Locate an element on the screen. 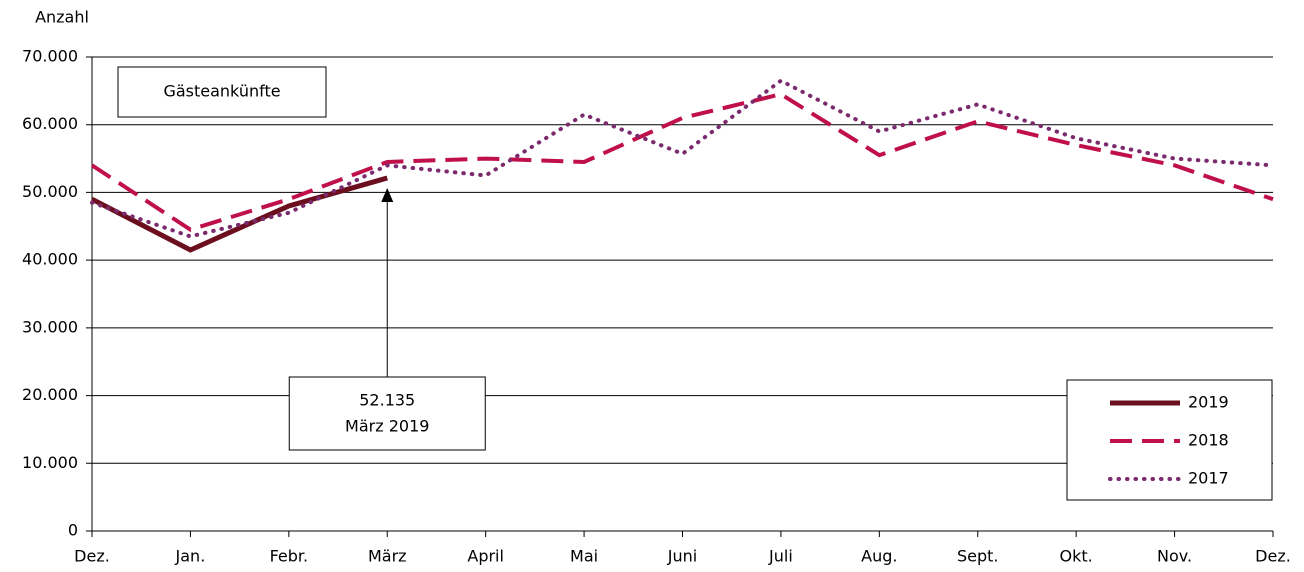  y-tick-label: 0 is located at coordinates (73, 530).